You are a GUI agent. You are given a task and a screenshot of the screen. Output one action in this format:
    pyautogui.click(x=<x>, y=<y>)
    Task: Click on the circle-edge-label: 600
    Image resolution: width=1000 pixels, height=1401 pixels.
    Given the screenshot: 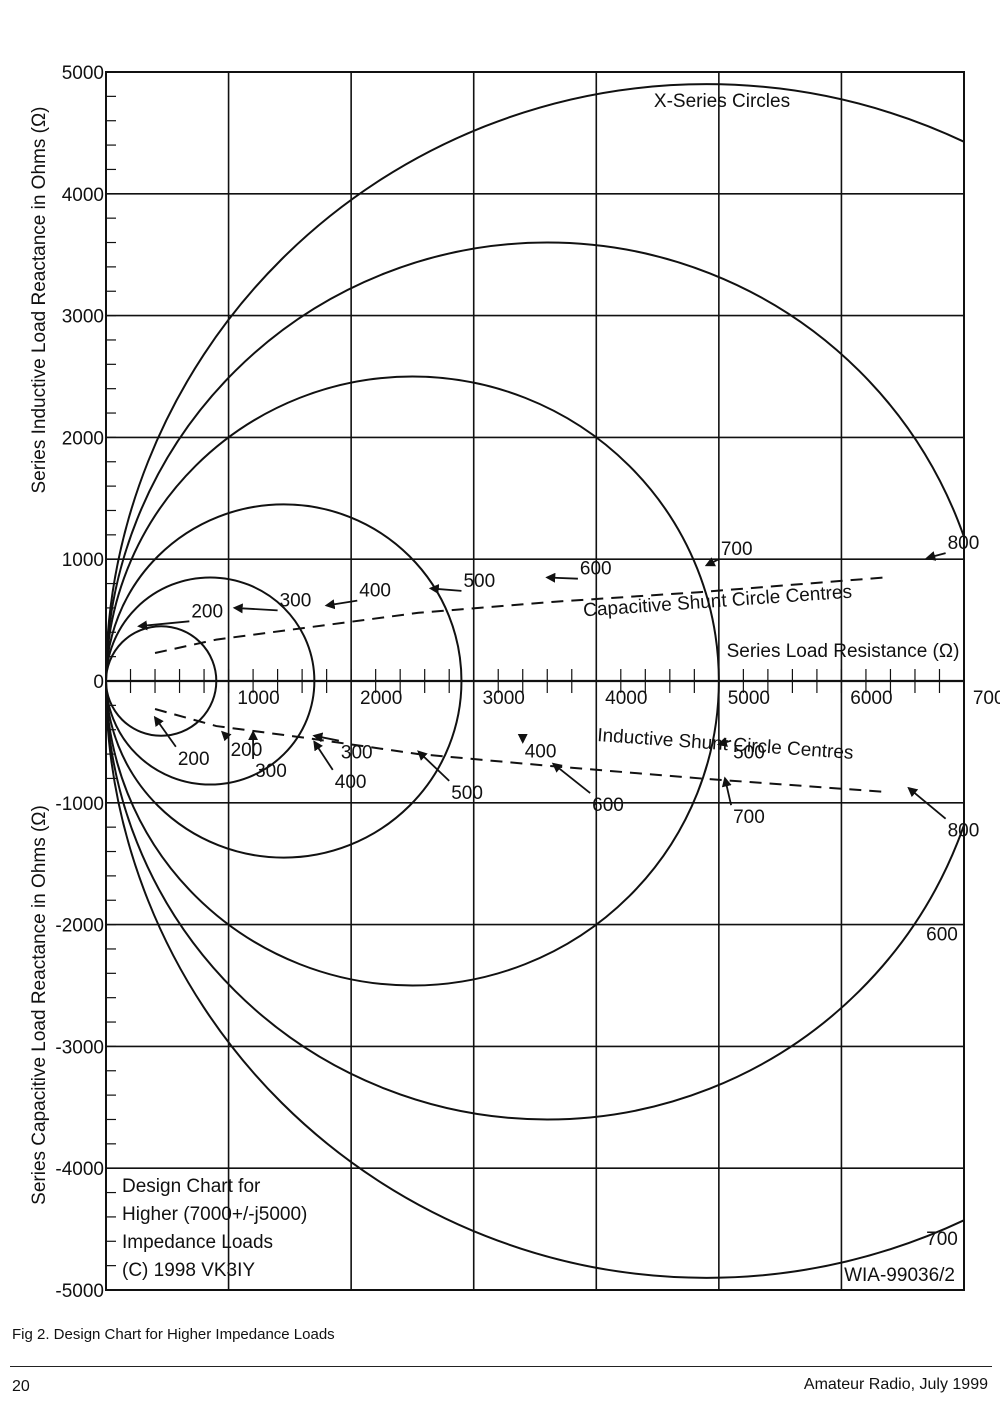 What is the action you would take?
    pyautogui.click(x=942, y=934)
    